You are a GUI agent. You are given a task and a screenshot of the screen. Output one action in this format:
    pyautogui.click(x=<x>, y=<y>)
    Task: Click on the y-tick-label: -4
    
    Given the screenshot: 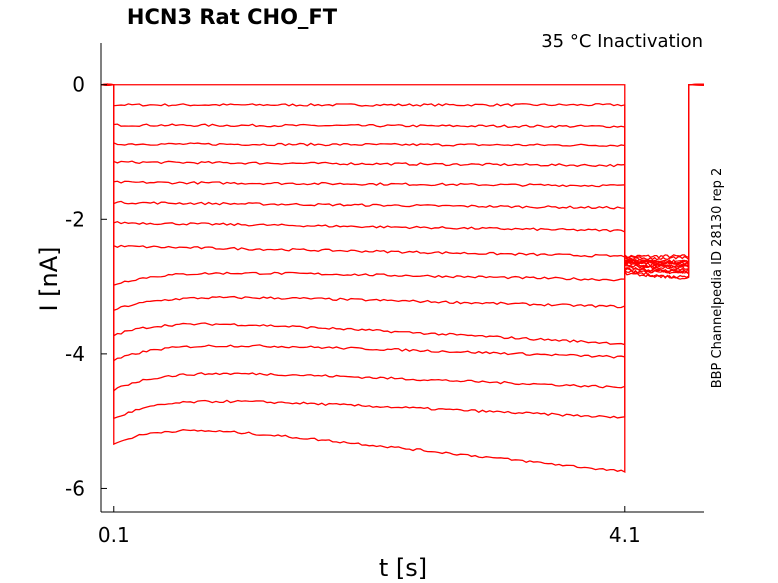 What is the action you would take?
    pyautogui.click(x=75, y=354)
    